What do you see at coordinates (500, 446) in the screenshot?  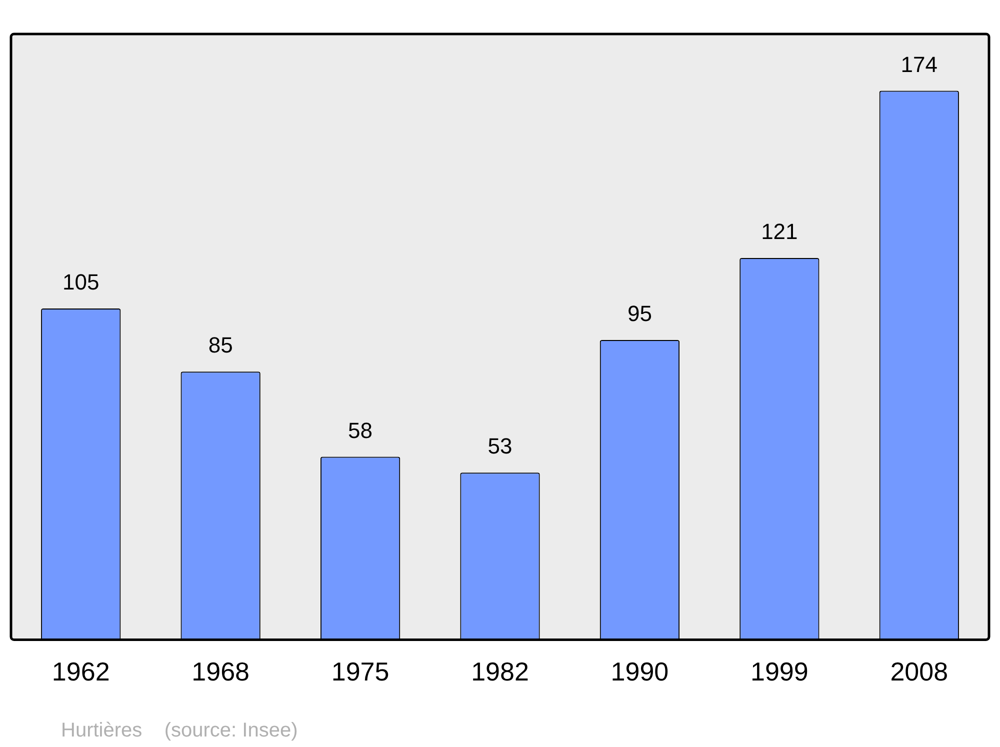 I see `data-label: 53` at bounding box center [500, 446].